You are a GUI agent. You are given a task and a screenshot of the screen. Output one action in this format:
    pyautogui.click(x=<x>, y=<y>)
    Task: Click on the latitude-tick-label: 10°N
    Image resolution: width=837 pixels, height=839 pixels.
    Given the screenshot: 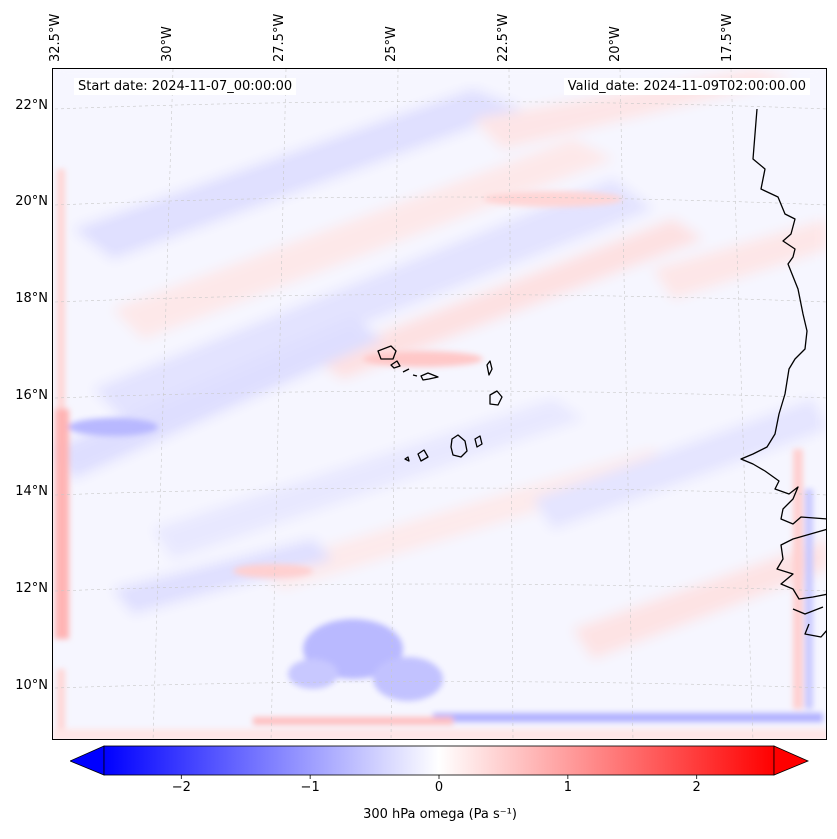 What is the action you would take?
    pyautogui.click(x=31, y=685)
    